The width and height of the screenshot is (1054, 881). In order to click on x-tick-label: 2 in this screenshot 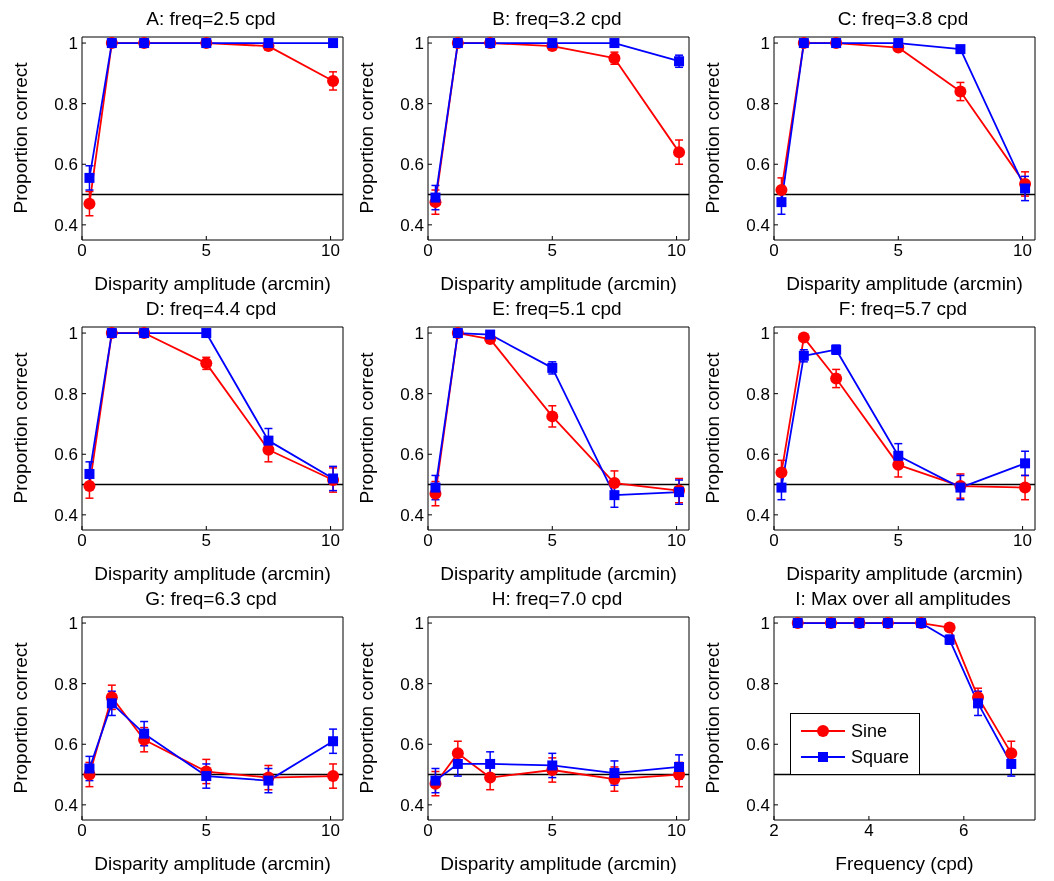, I will do `click(774, 831)`.